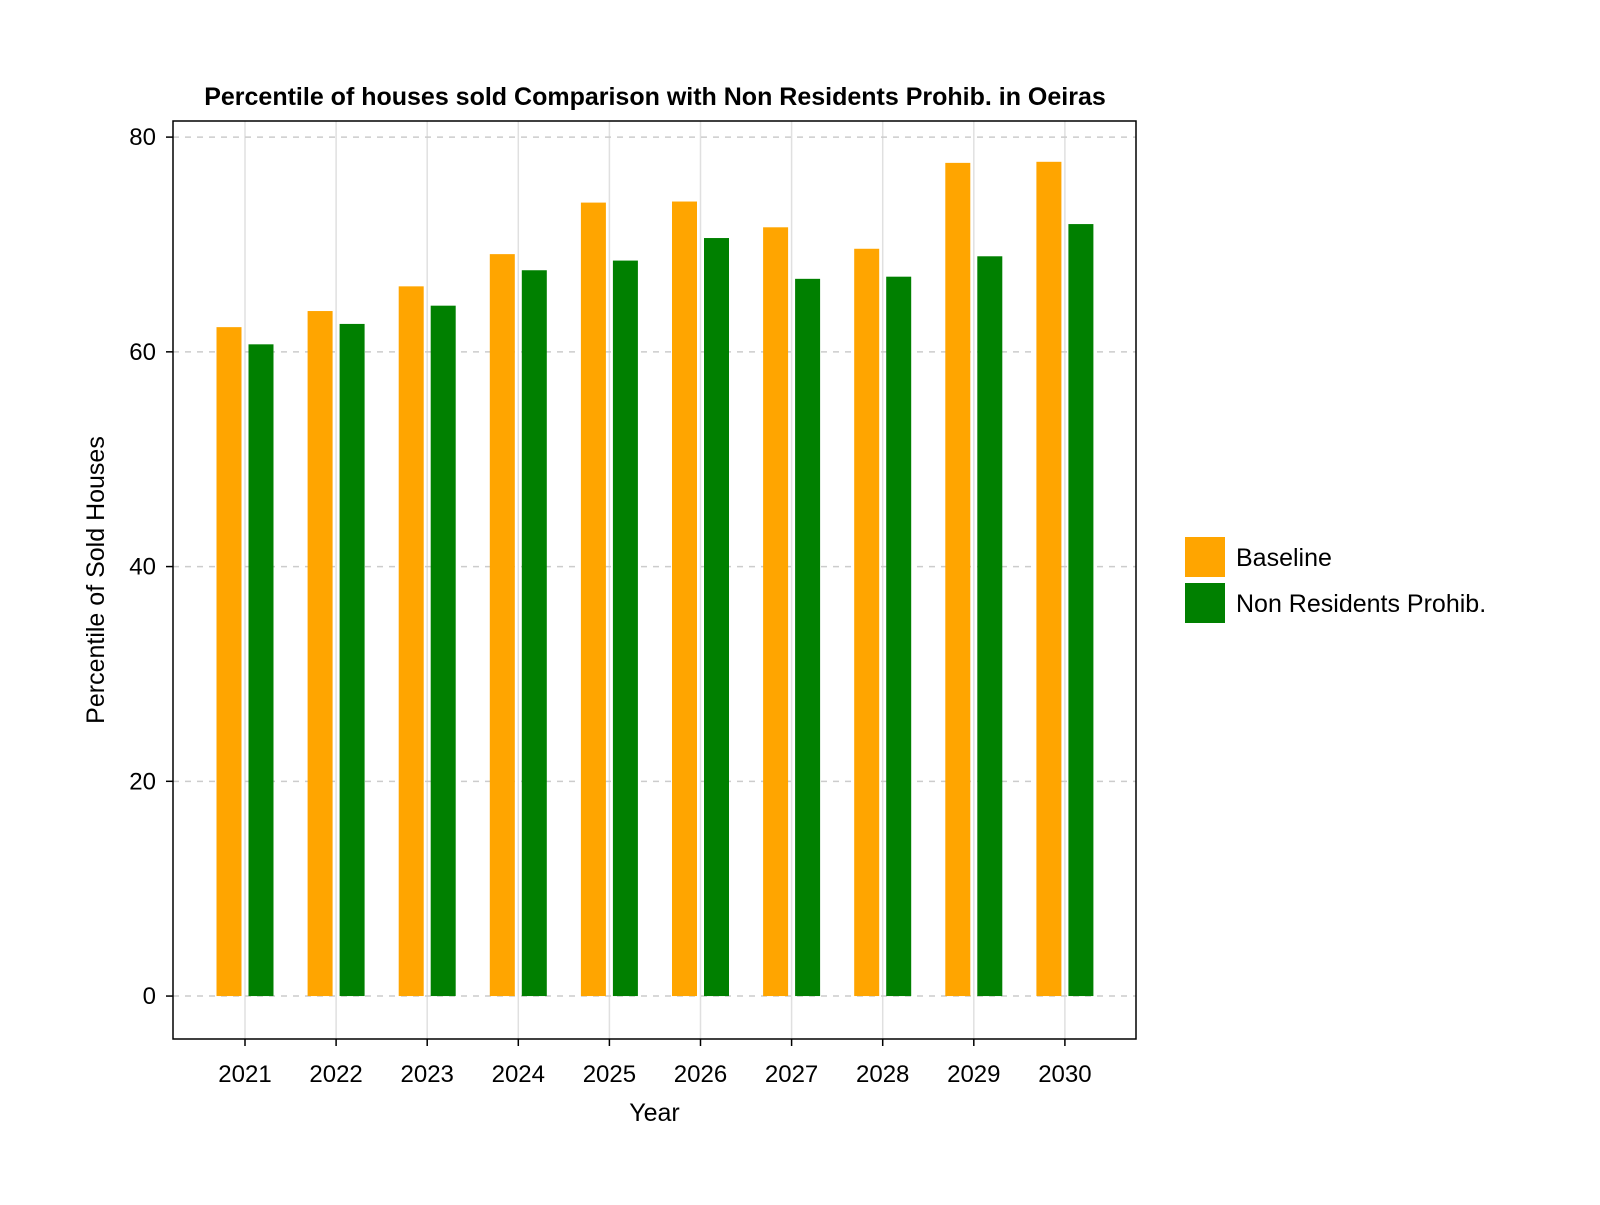 The image size is (1600, 1205). Describe the element at coordinates (973, 1074) in the screenshot. I see `x-tick-label: 2029` at that location.